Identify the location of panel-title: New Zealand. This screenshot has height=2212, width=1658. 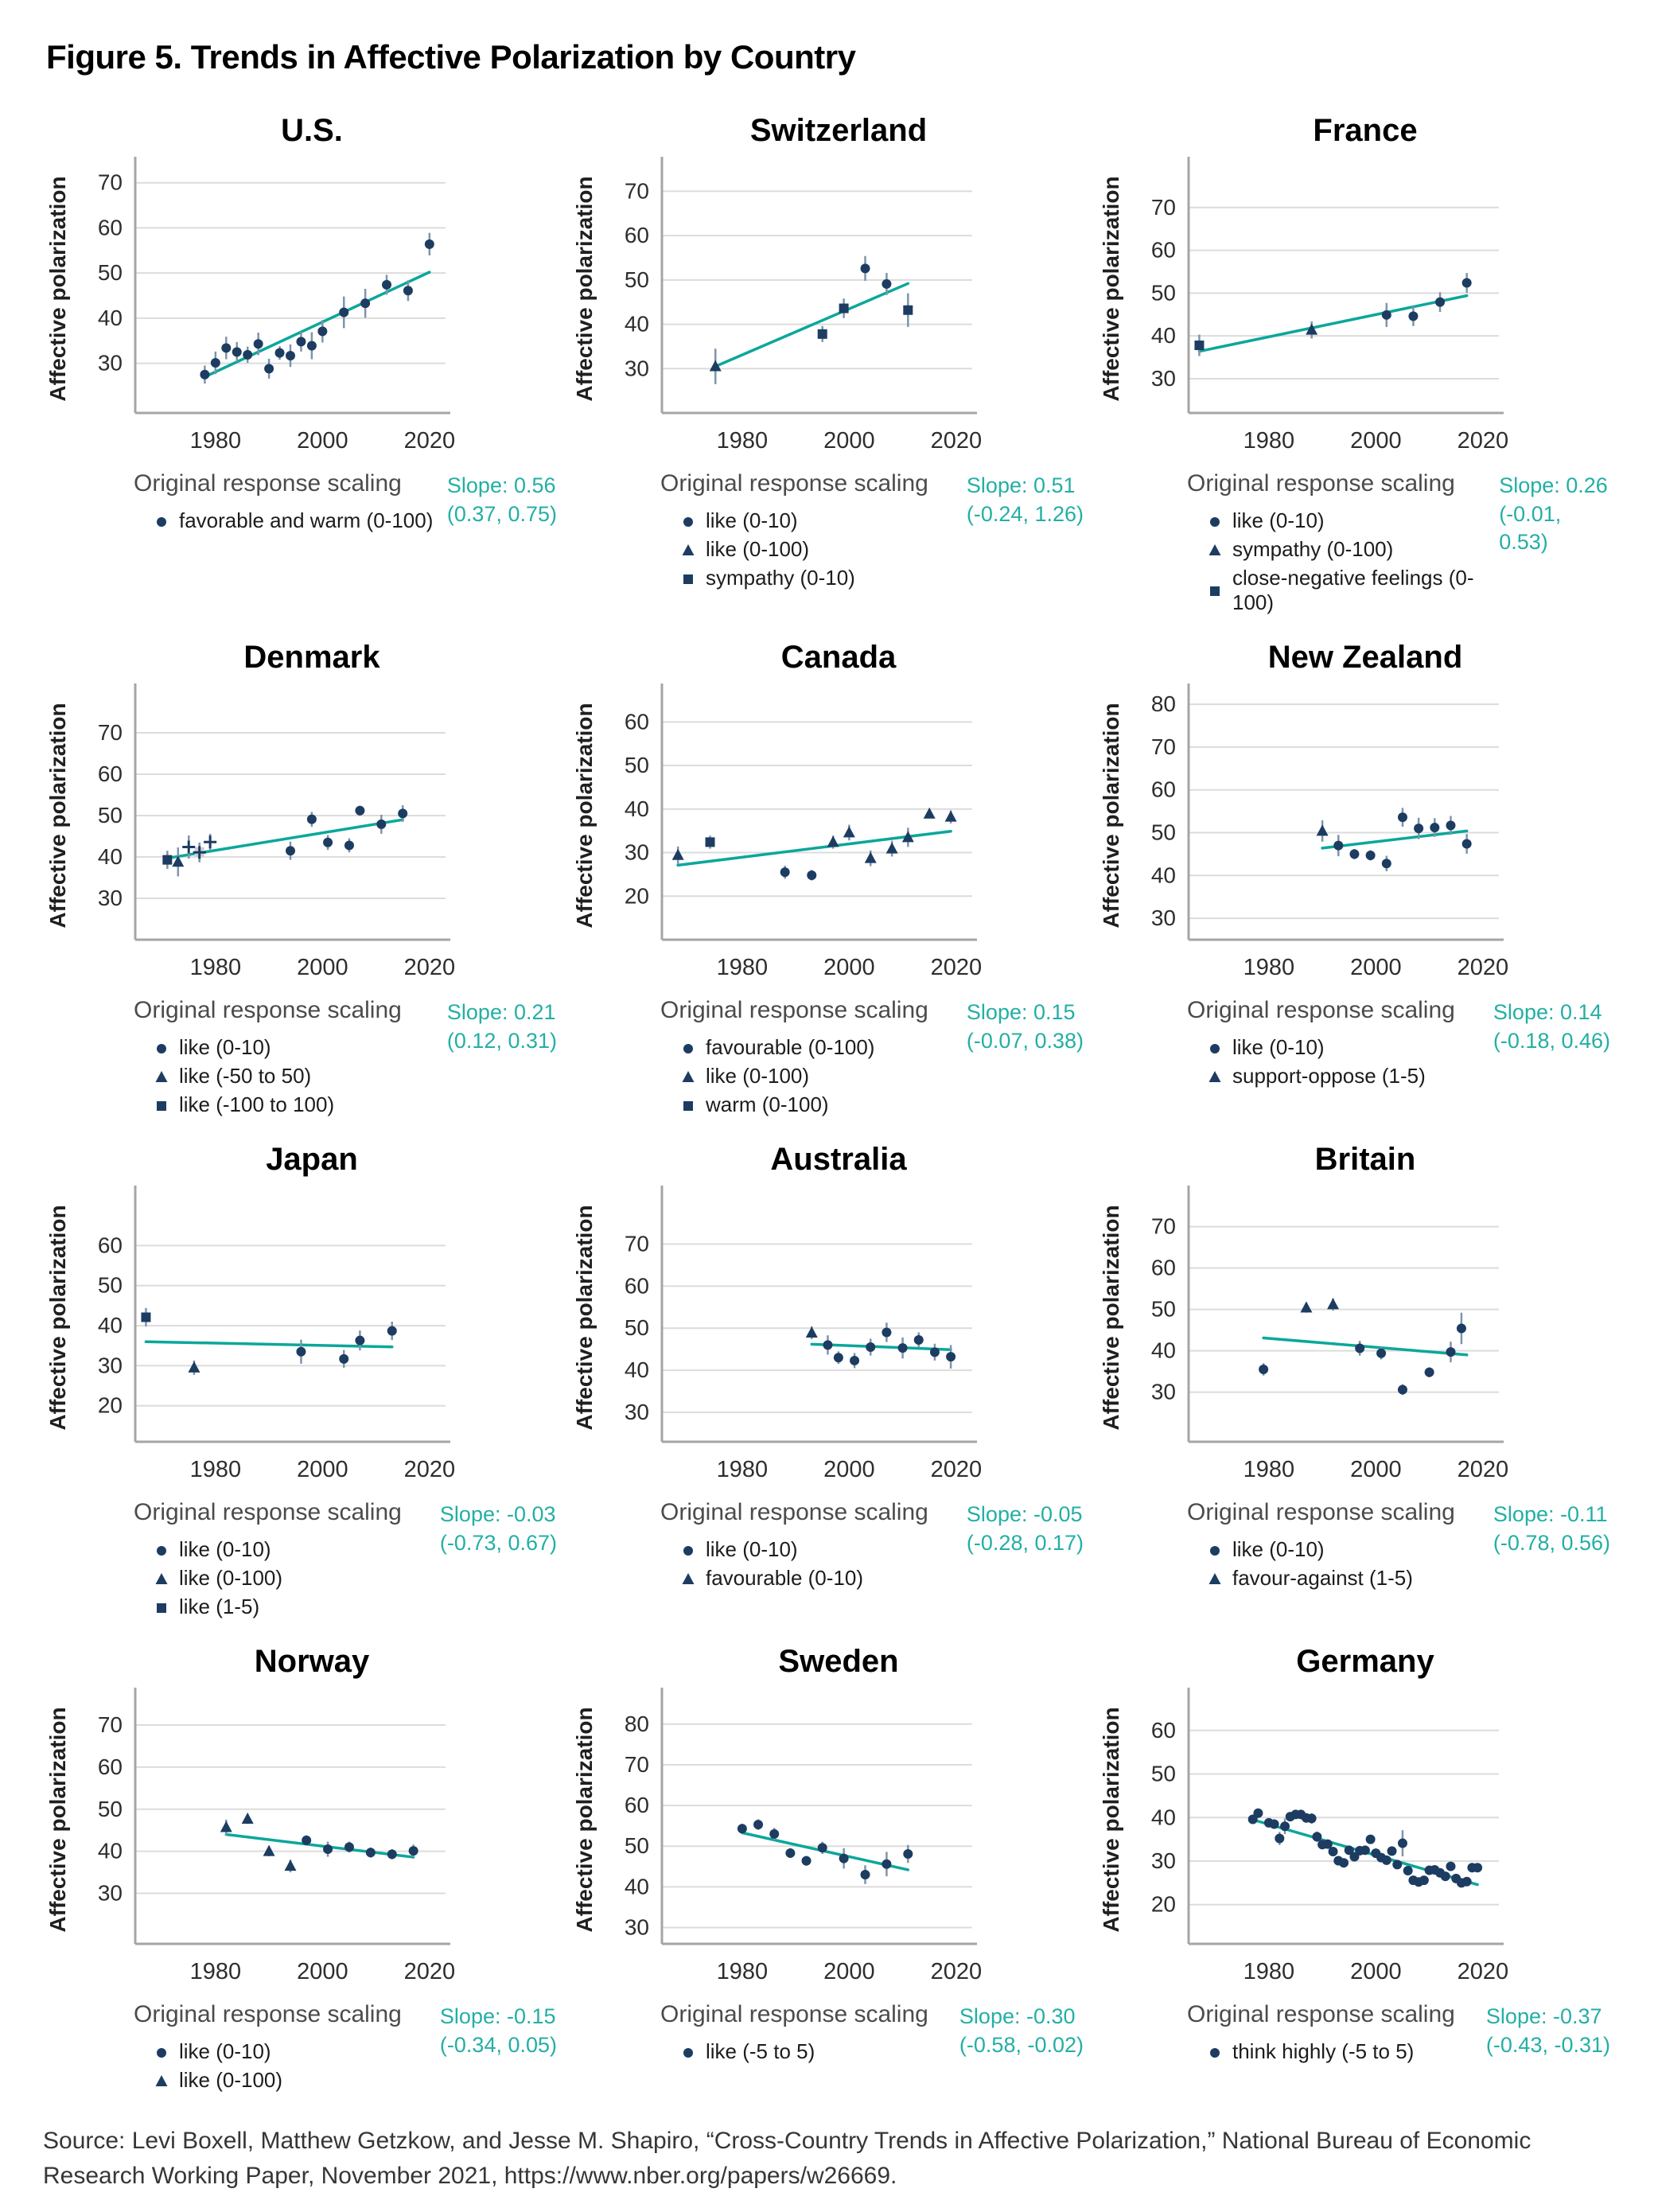
(1365, 658).